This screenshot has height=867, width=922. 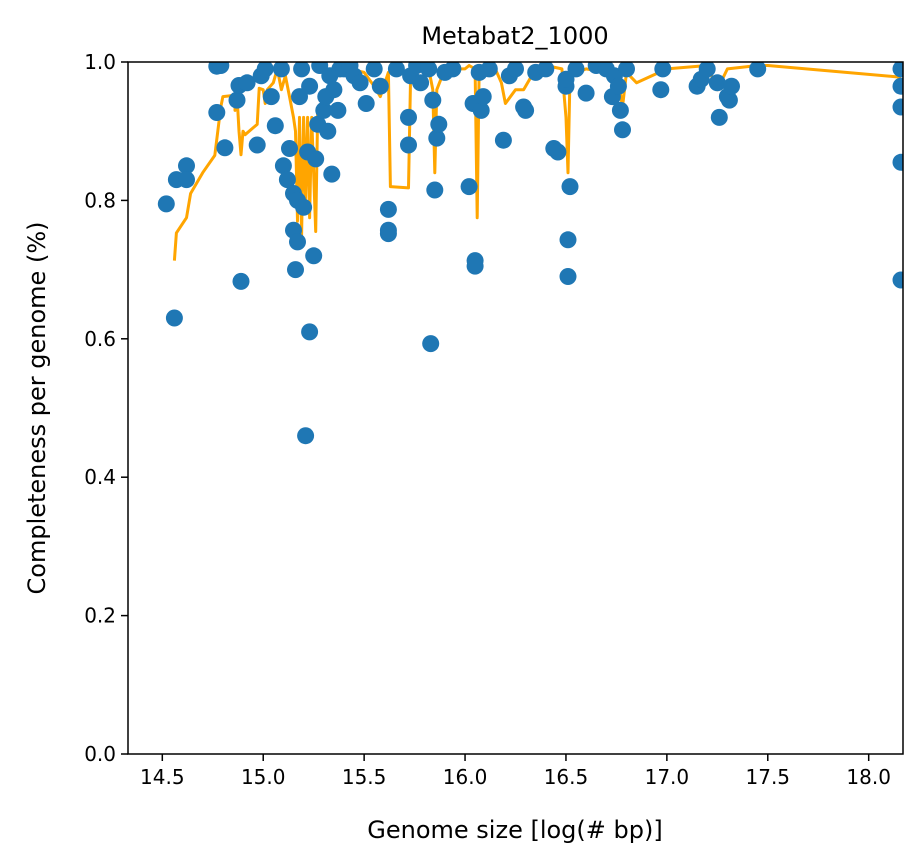 I want to click on x-tick-label: 15.0, so click(x=263, y=777).